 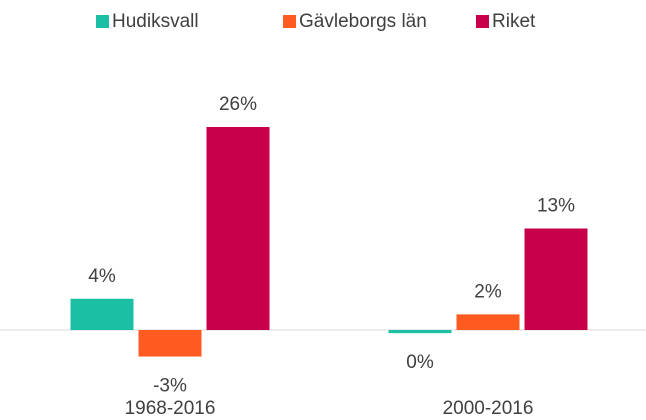 I want to click on legend-label: Riket, so click(x=514, y=21).